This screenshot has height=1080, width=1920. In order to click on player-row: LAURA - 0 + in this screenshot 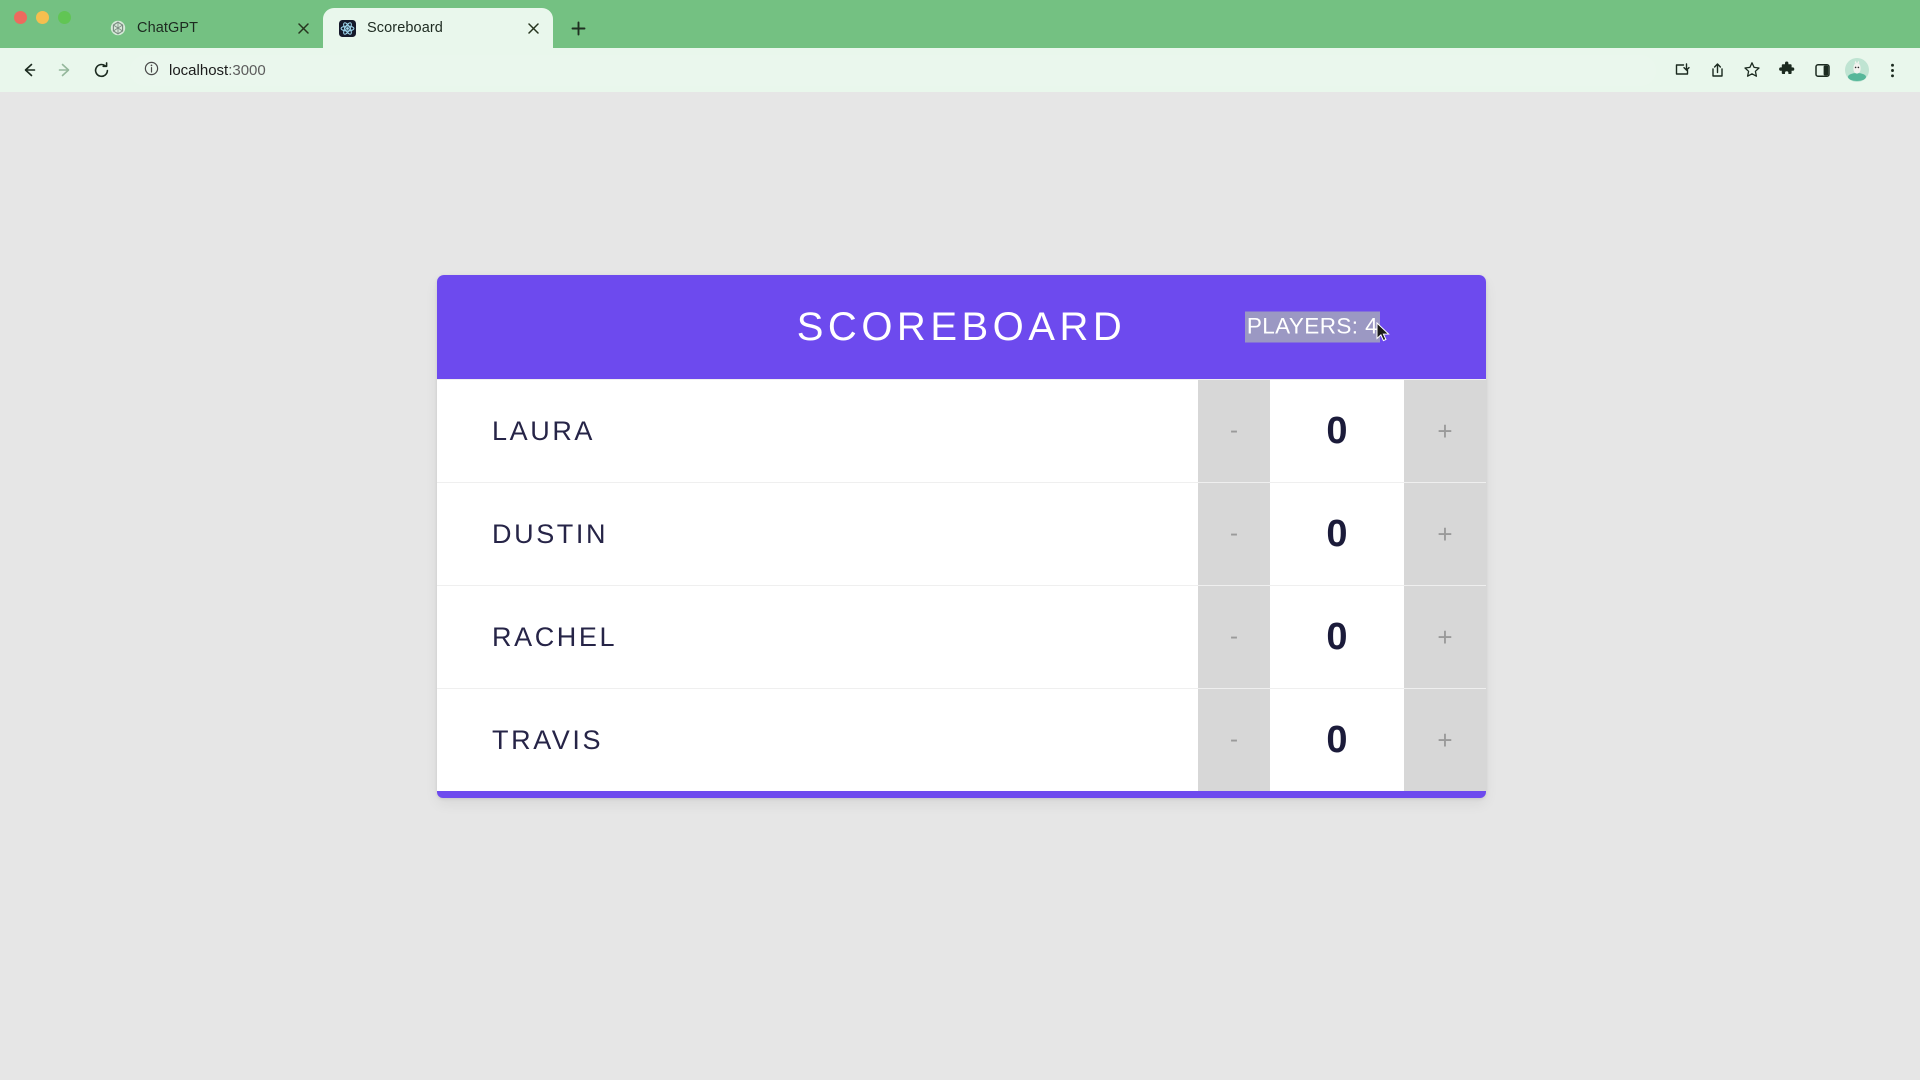, I will do `click(961, 430)`.